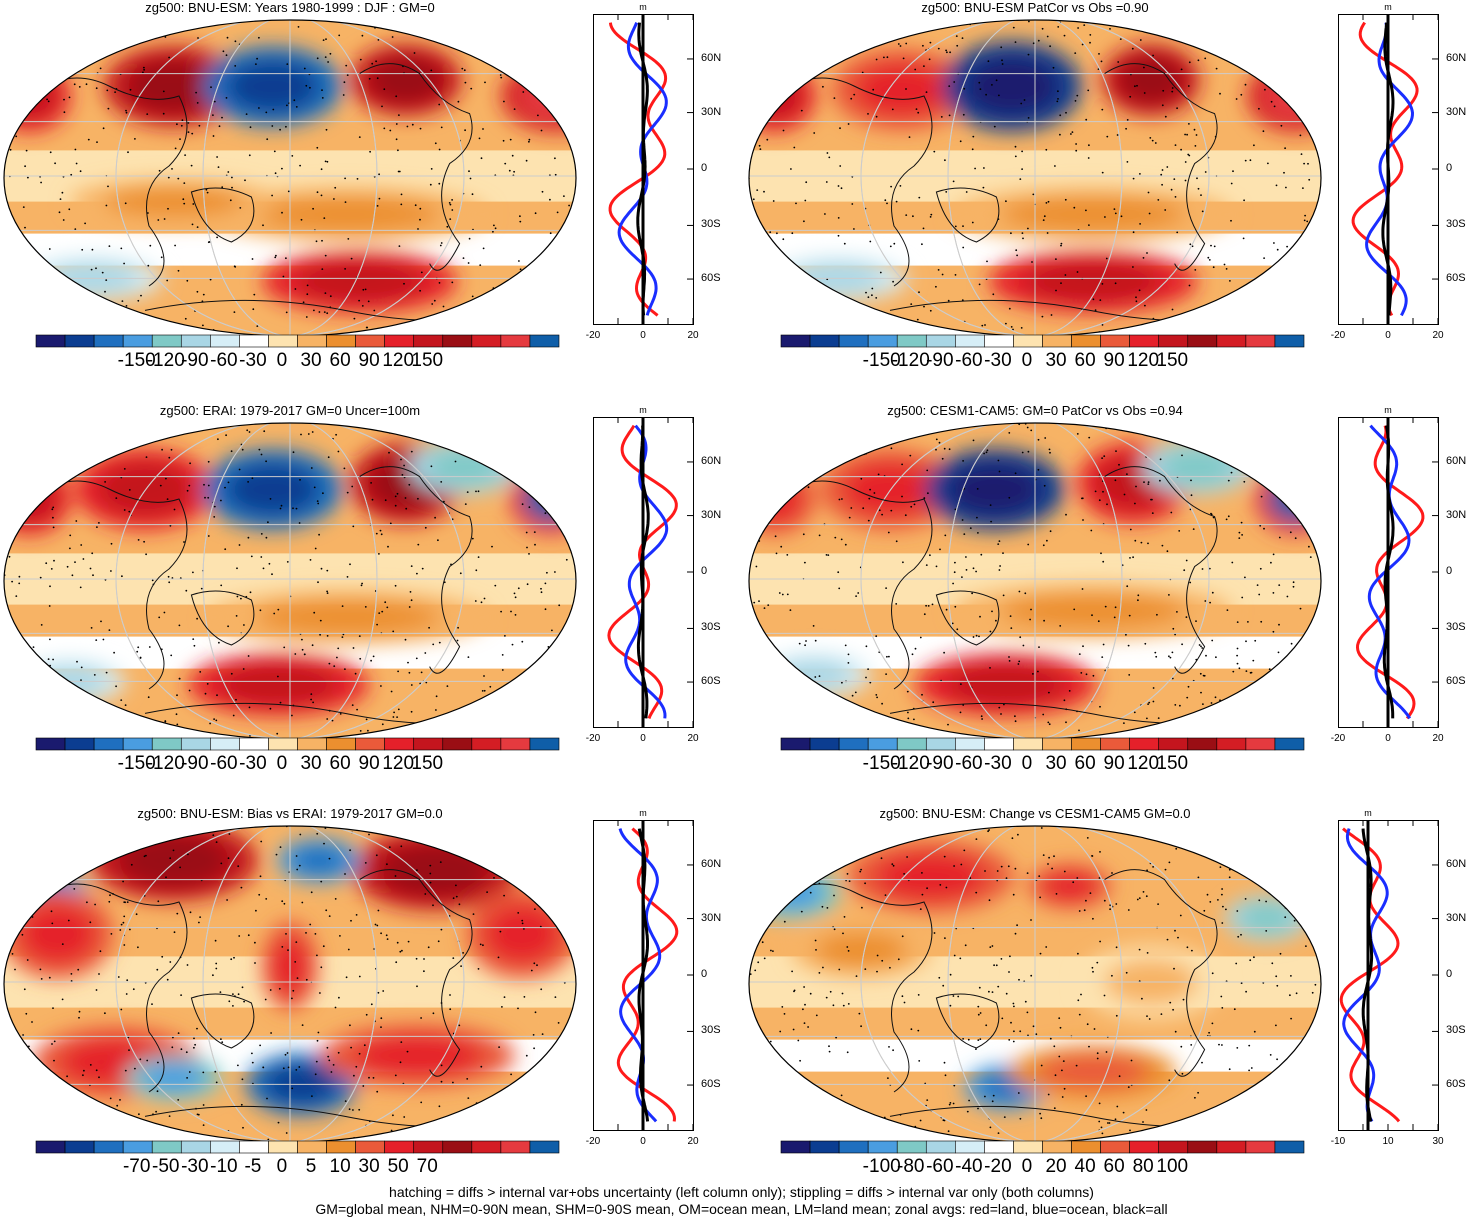 The image size is (1483, 1217). What do you see at coordinates (136, 1166) in the screenshot?
I see `colorbar-label: -70` at bounding box center [136, 1166].